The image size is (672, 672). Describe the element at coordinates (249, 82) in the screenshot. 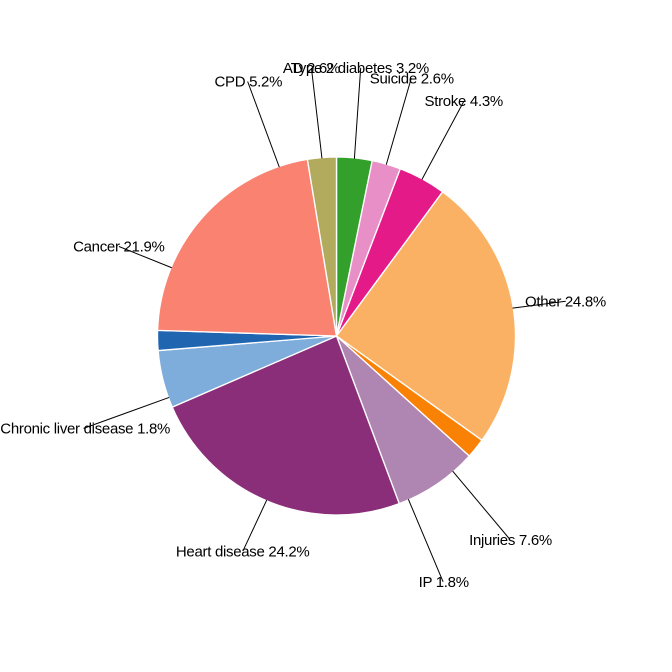

I see `svg-text: CPD 5.2%` at that location.